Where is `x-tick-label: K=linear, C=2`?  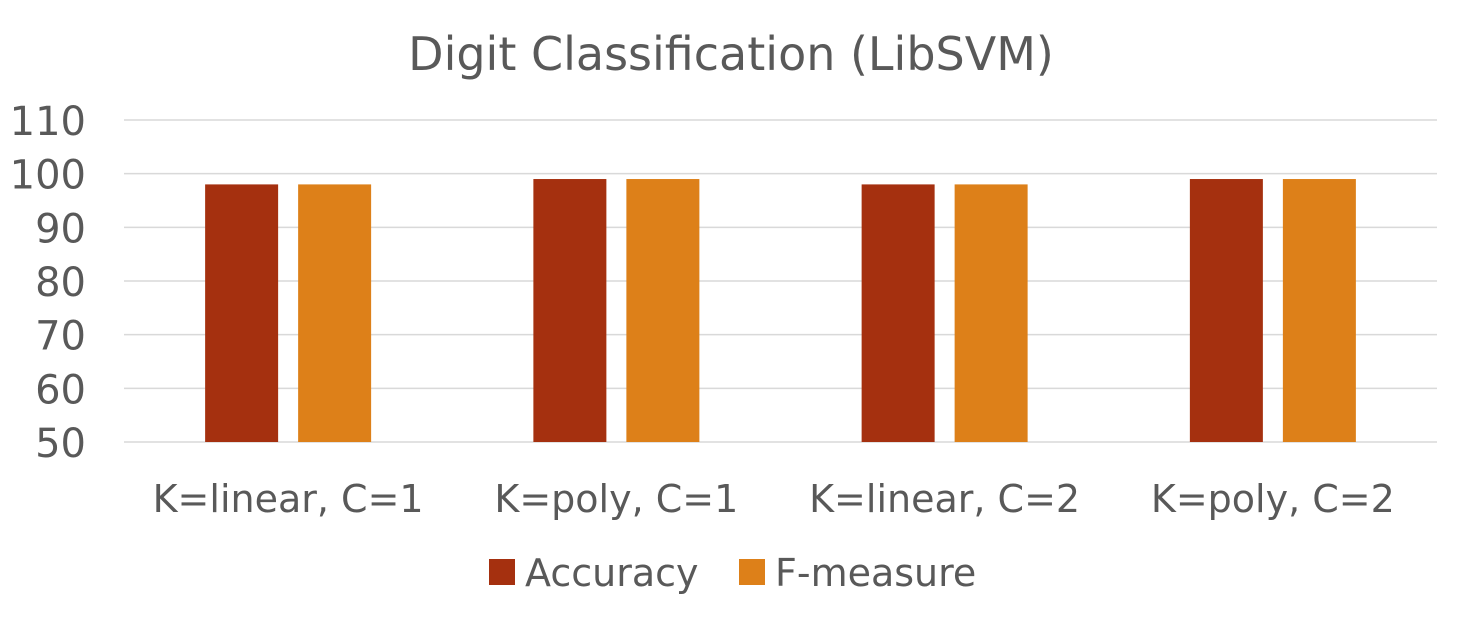
x-tick-label: K=linear, C=2 is located at coordinates (944, 499).